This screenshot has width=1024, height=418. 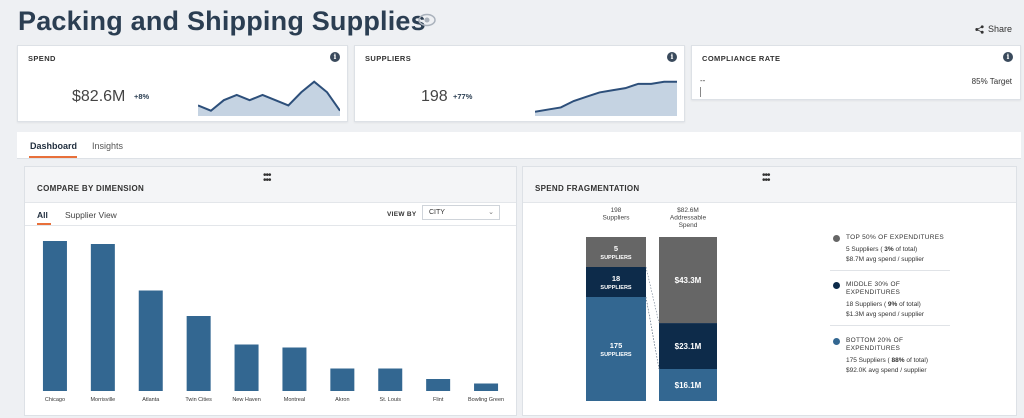 What do you see at coordinates (883, 304) in the screenshot?
I see `legend-count: 18 Suppliers ( 9% of total)` at bounding box center [883, 304].